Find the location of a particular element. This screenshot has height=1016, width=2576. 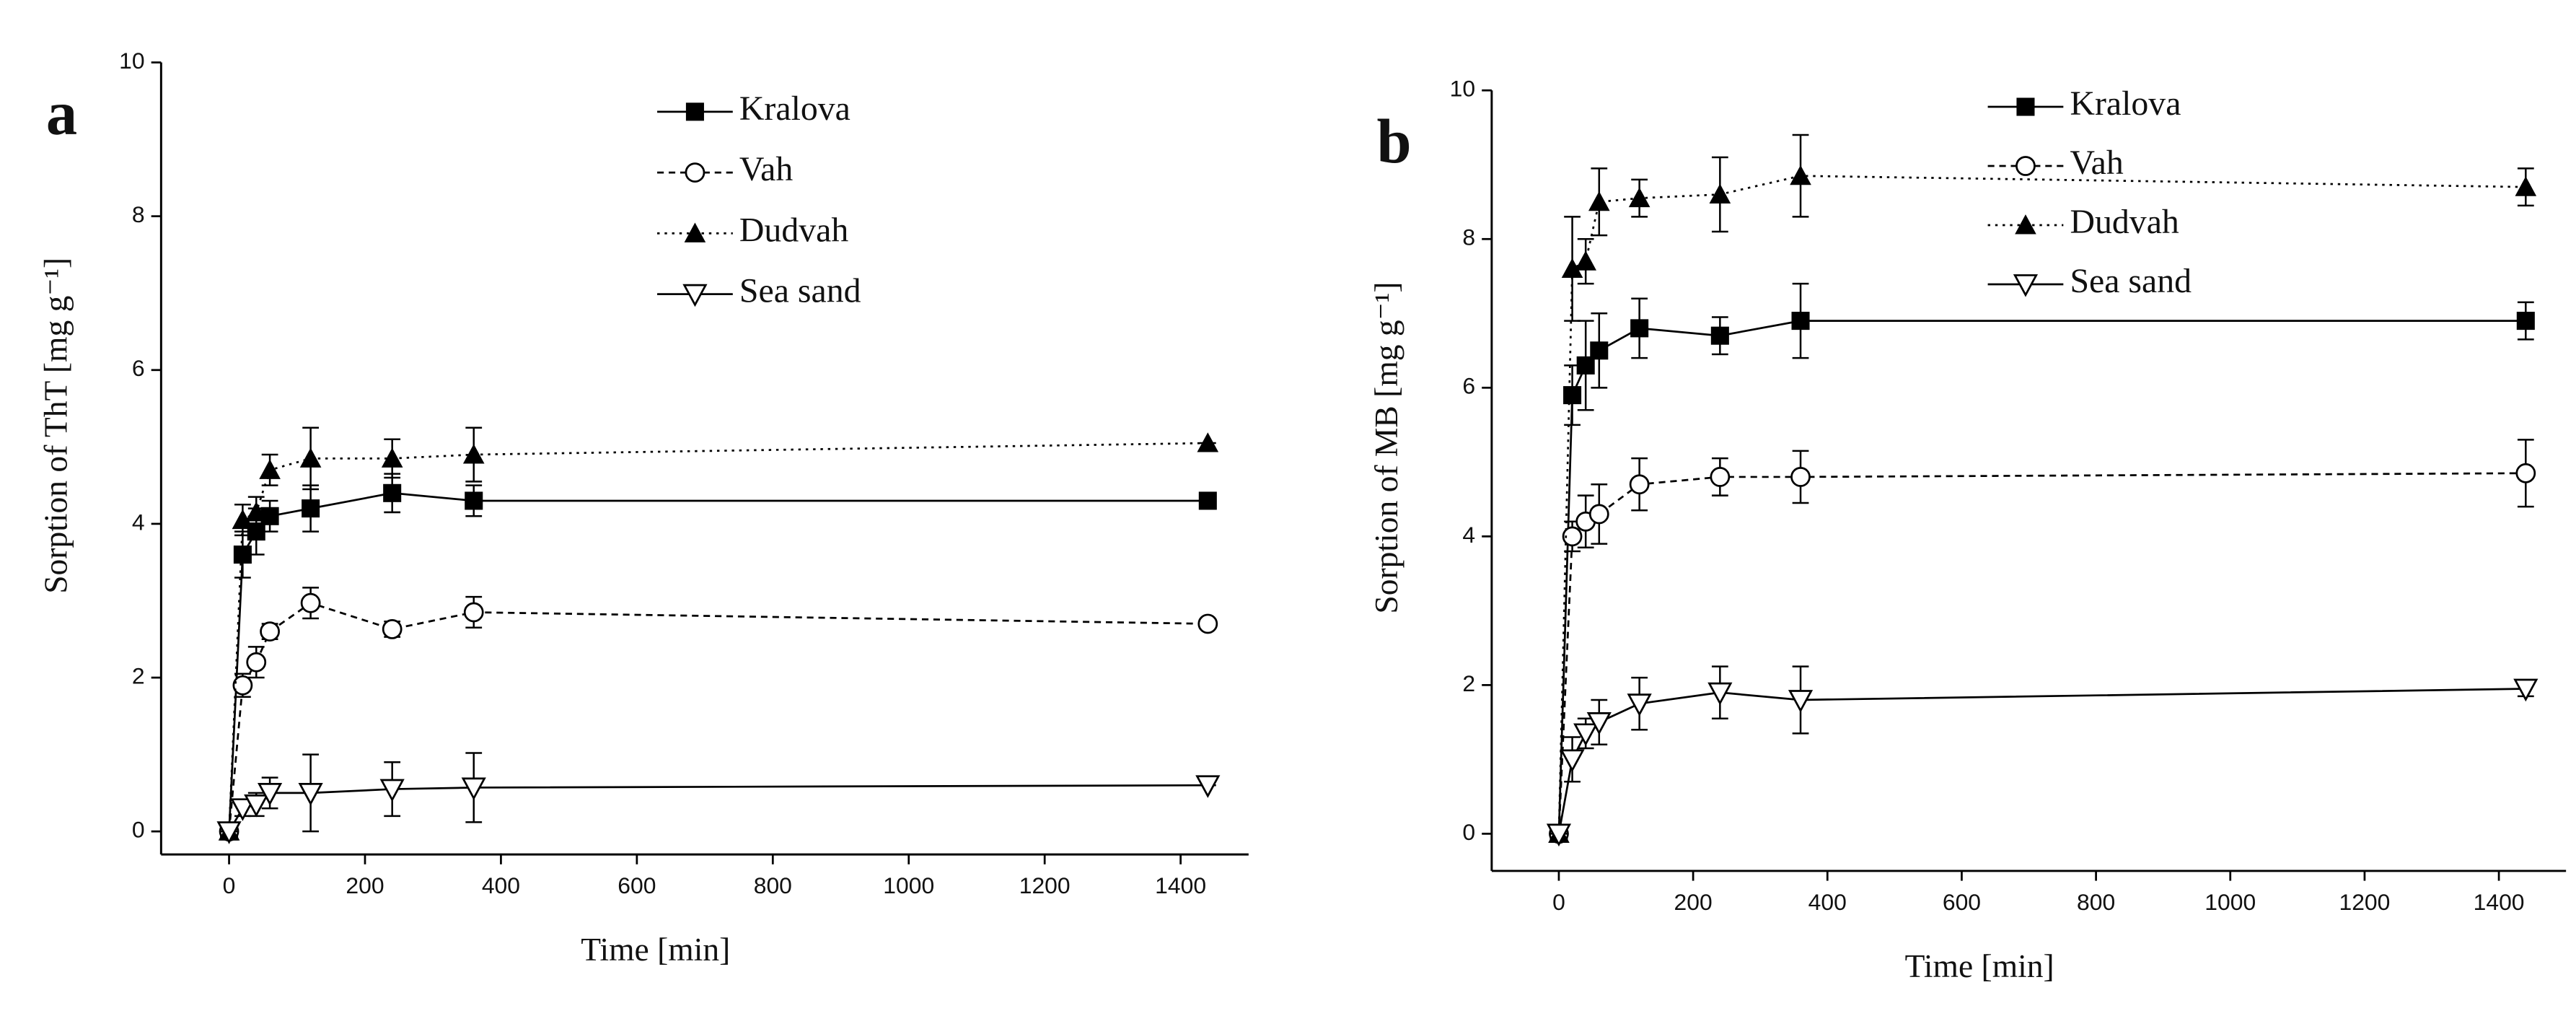

y-tick-label: 4 is located at coordinates (1468, 535).